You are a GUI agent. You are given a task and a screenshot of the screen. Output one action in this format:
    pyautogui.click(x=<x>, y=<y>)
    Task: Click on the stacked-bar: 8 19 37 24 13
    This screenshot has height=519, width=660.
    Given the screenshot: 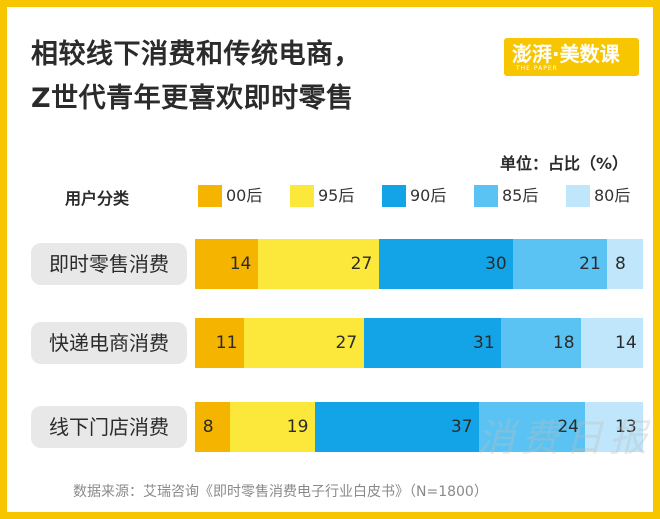 What is the action you would take?
    pyautogui.click(x=419, y=427)
    